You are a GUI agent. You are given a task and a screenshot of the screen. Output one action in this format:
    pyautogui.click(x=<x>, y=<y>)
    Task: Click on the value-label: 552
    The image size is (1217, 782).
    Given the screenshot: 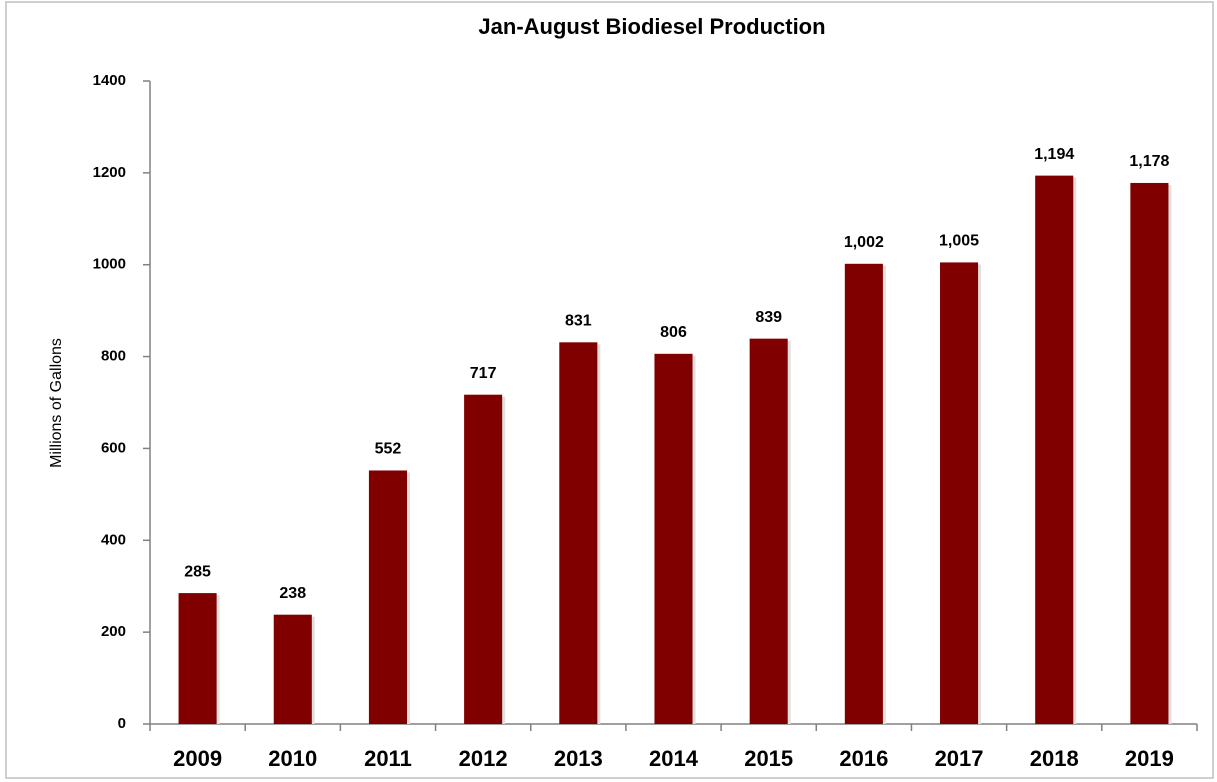 What is the action you would take?
    pyautogui.click(x=388, y=449)
    